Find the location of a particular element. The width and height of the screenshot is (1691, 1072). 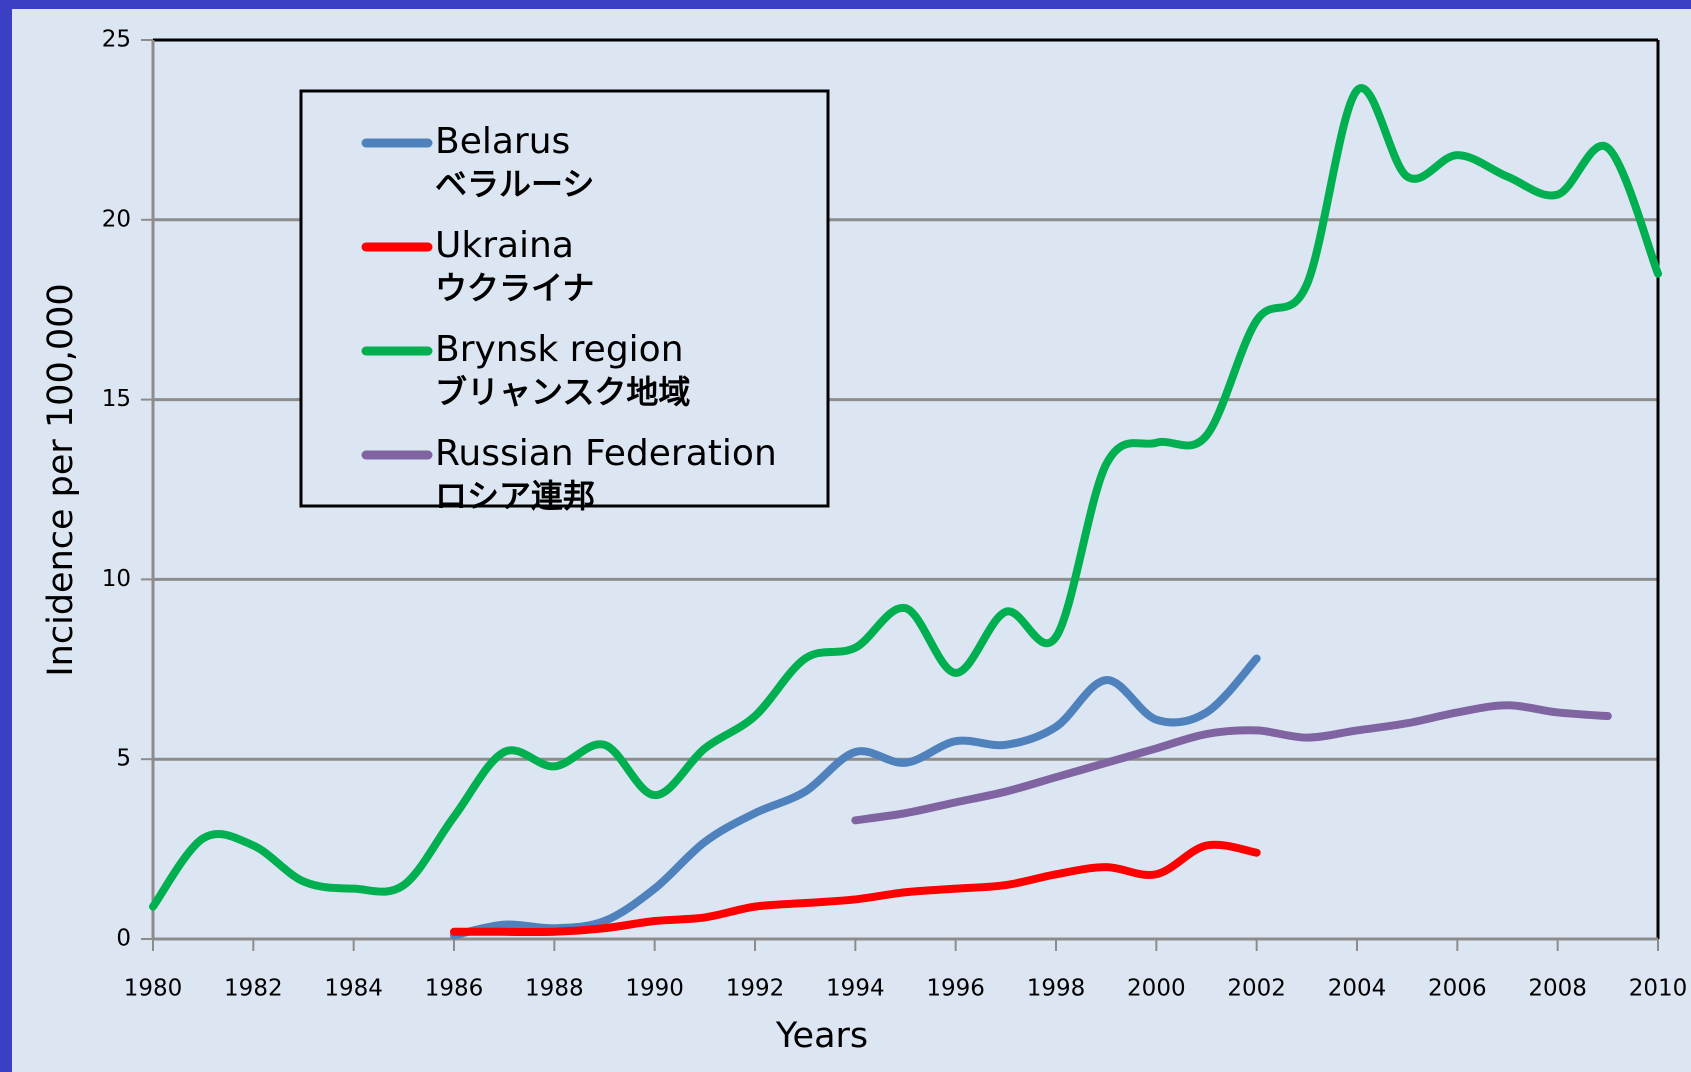

y-tick-label: 0 is located at coordinates (123, 939).